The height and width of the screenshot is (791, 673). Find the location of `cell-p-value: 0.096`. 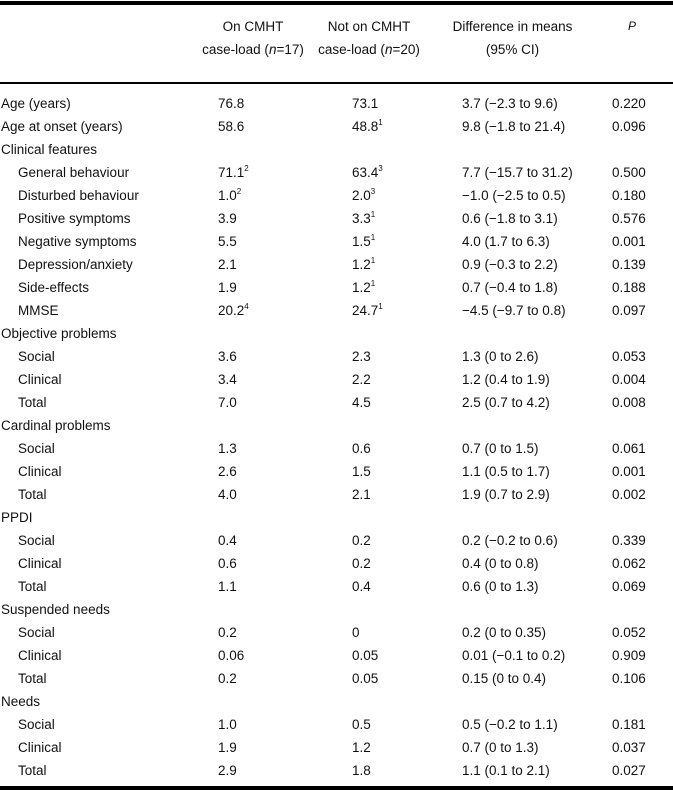

cell-p-value: 0.096 is located at coordinates (629, 126).